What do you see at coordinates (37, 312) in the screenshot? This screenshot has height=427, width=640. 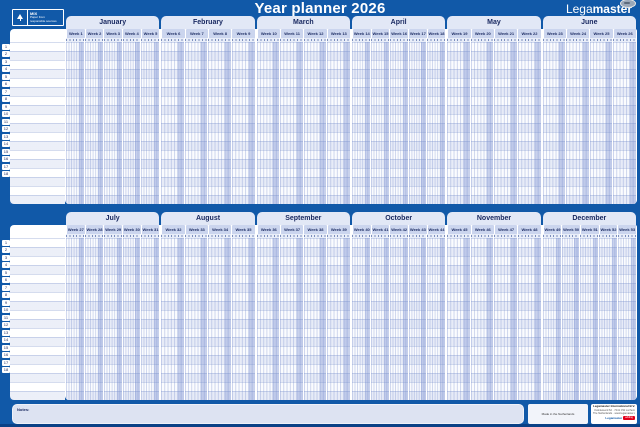 I see `writing-column` at bounding box center [37, 312].